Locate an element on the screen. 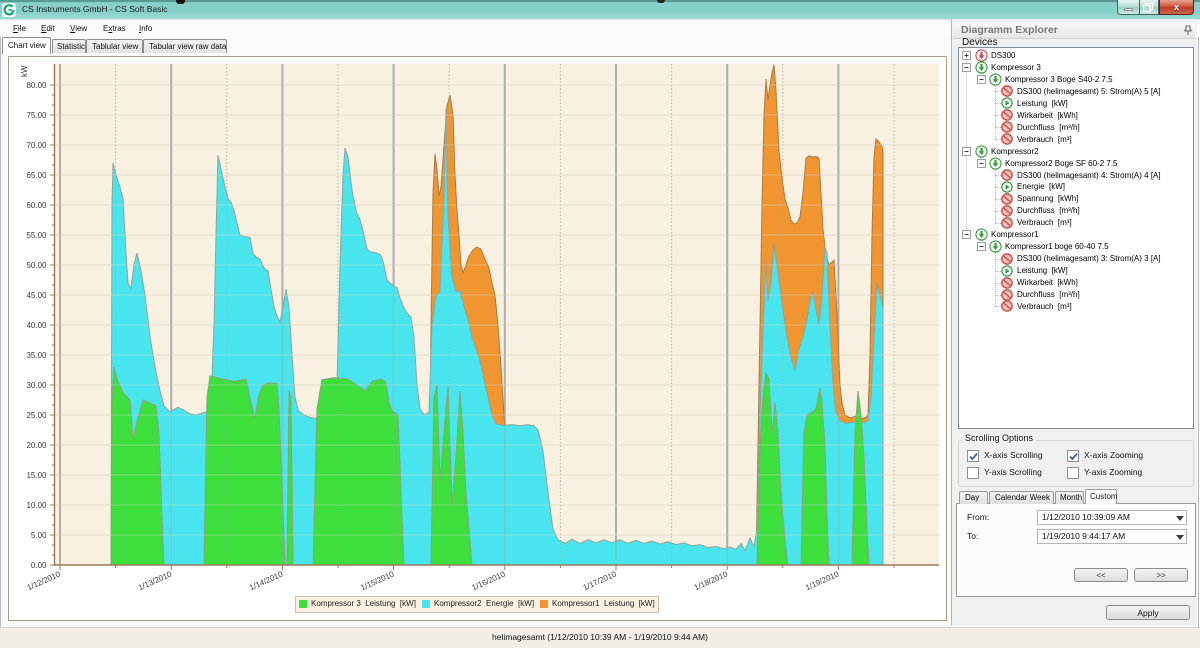 The height and width of the screenshot is (648, 1200). svg-text: 5.00 is located at coordinates (39, 535).